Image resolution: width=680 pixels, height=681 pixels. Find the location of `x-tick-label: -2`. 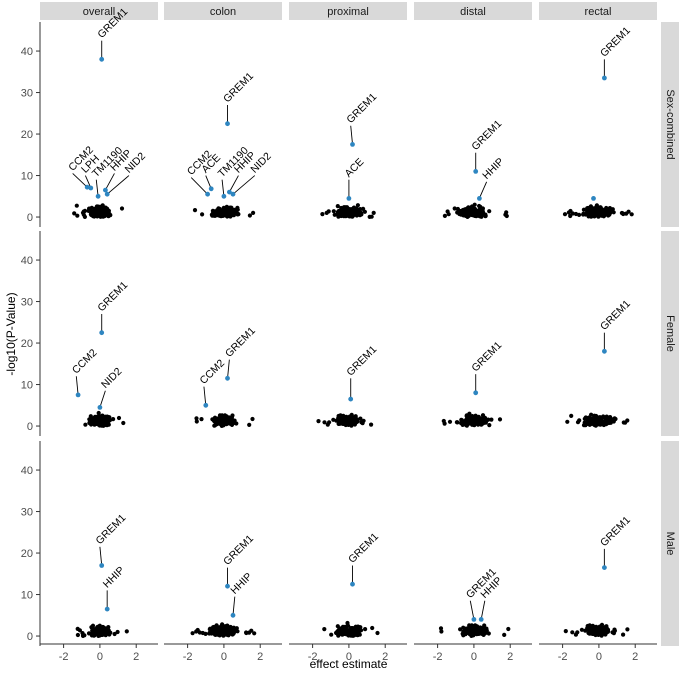

x-tick-label: -2 is located at coordinates (313, 657).